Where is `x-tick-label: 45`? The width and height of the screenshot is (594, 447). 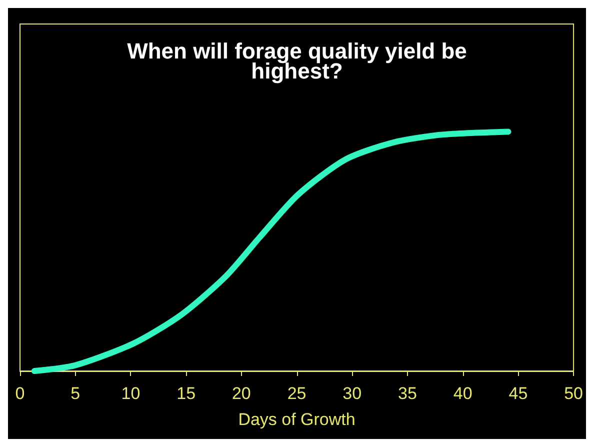 x-tick-label: 45 is located at coordinates (518, 393).